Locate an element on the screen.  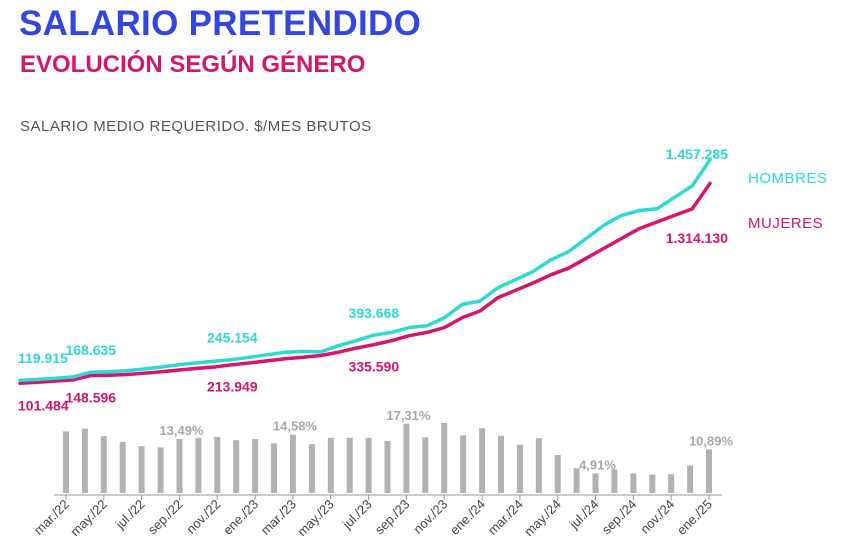
x-tick-label: jul./22 is located at coordinates (130, 515).